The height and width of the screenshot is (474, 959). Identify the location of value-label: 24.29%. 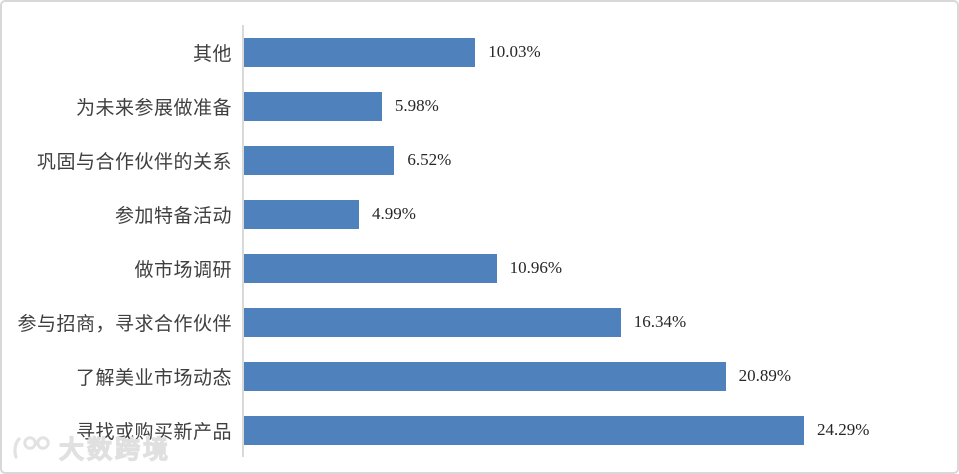
(843, 429).